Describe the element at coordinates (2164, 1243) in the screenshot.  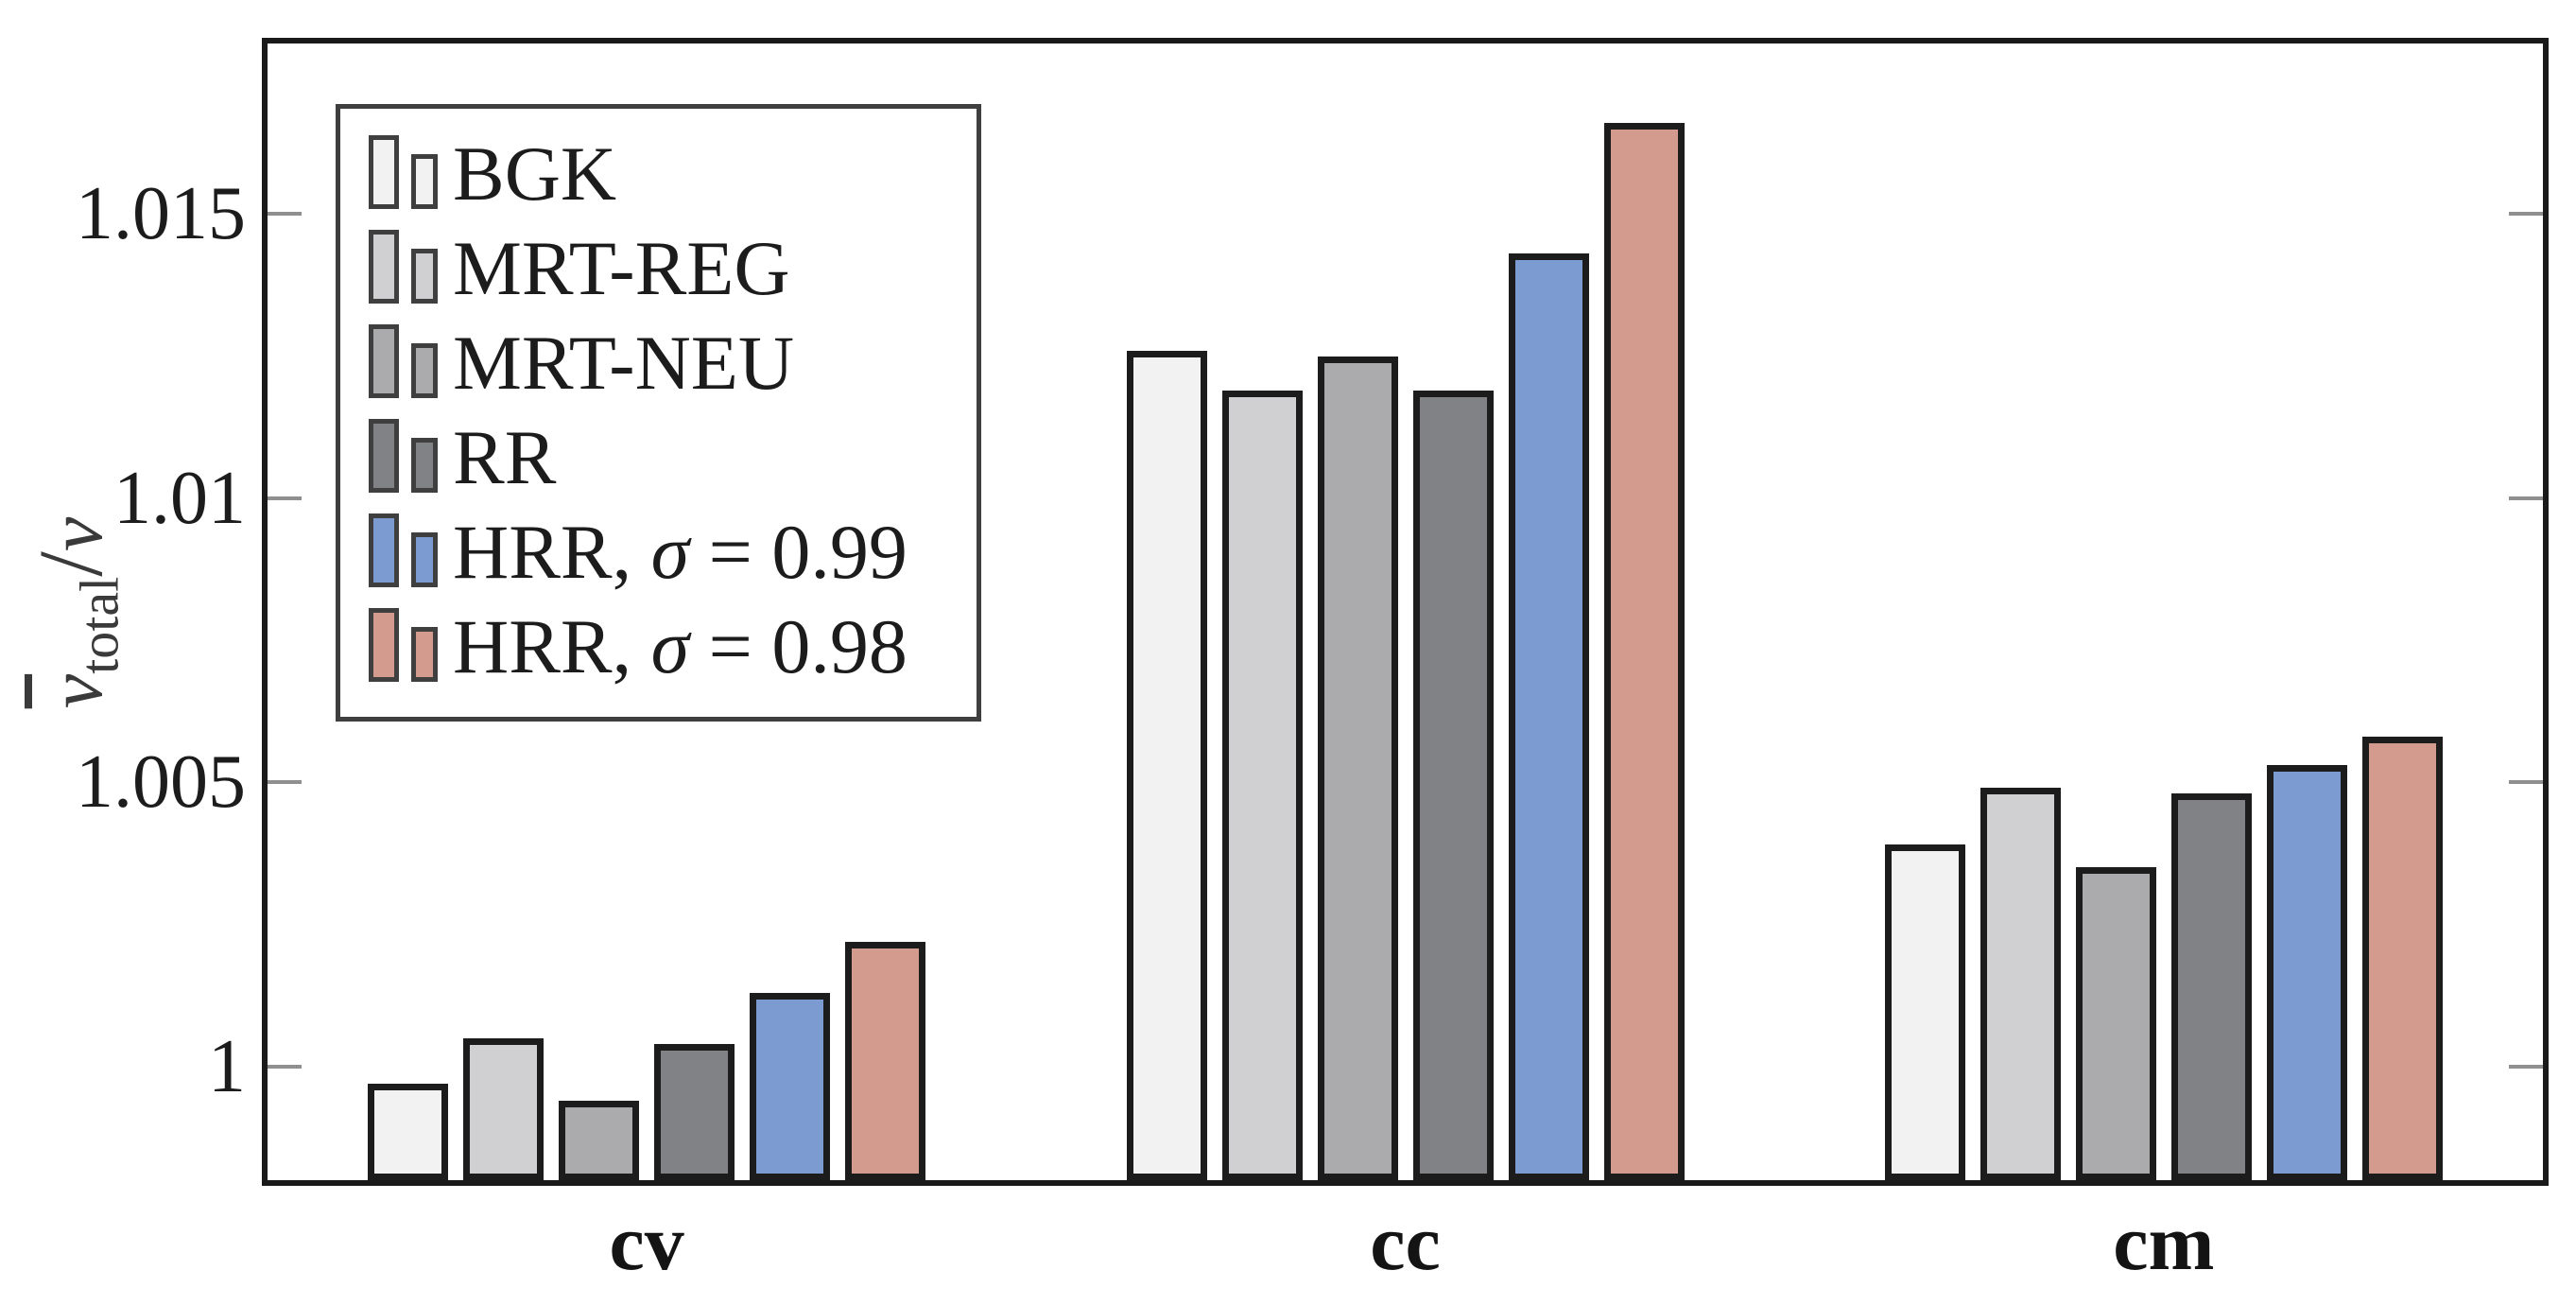
I see `x-category-label-cm: cm` at that location.